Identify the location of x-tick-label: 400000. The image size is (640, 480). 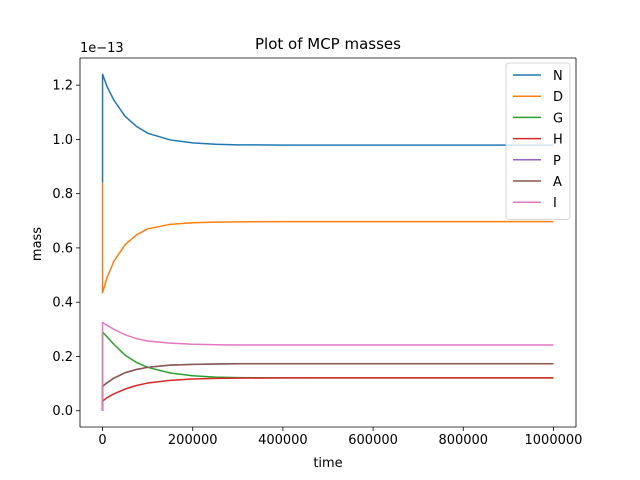
(283, 440).